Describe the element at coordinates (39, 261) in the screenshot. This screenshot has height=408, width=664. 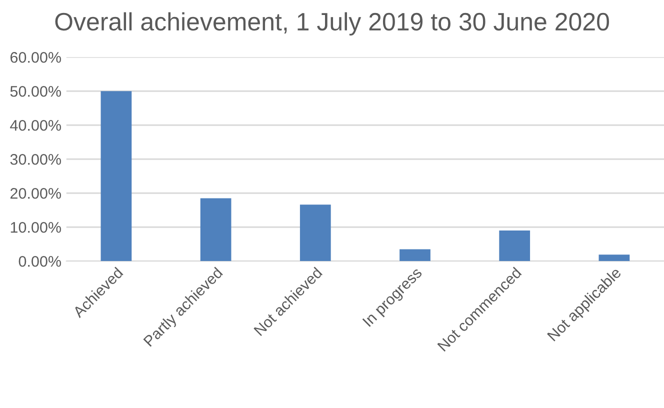
I see `y-tick-label: 0.00%` at that location.